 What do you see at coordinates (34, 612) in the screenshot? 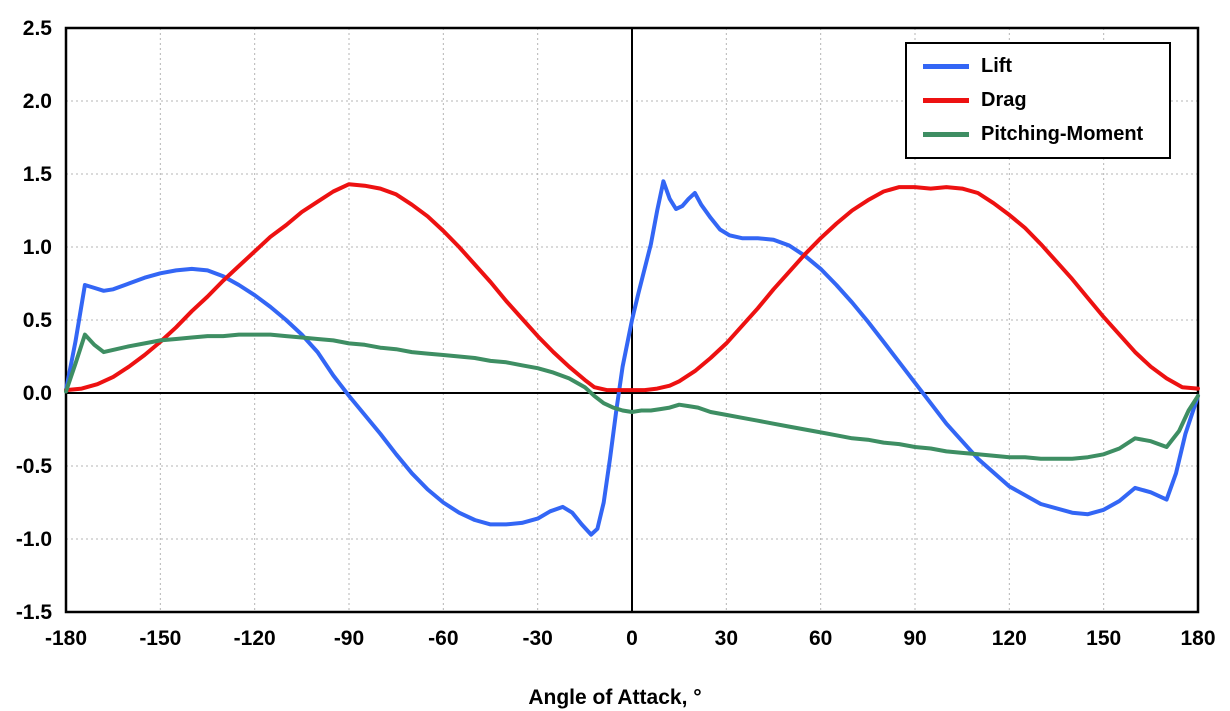
I see `y-tick-label: -1.5` at bounding box center [34, 612].